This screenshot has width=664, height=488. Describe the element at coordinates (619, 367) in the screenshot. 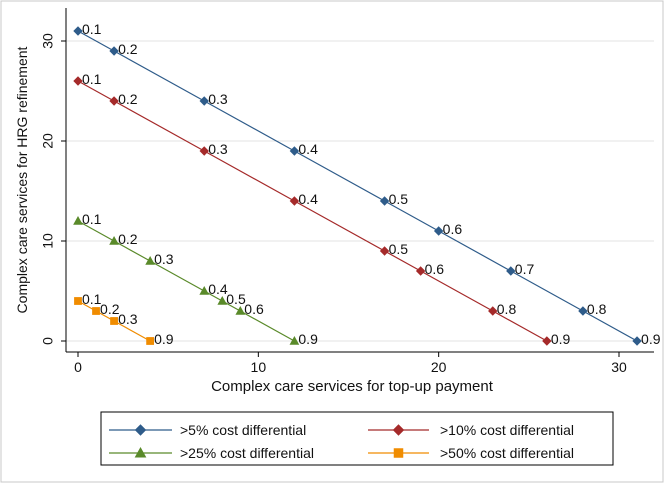

I see `x-tick-label-30: 30` at that location.